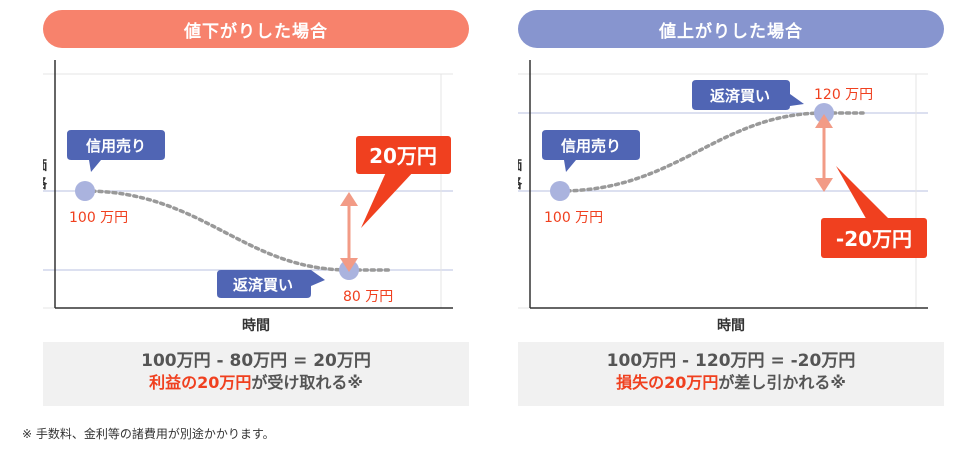 The height and width of the screenshot is (450, 962). What do you see at coordinates (782, 382) in the screenshot?
I see `result-rest: が差し引かれる※` at bounding box center [782, 382].